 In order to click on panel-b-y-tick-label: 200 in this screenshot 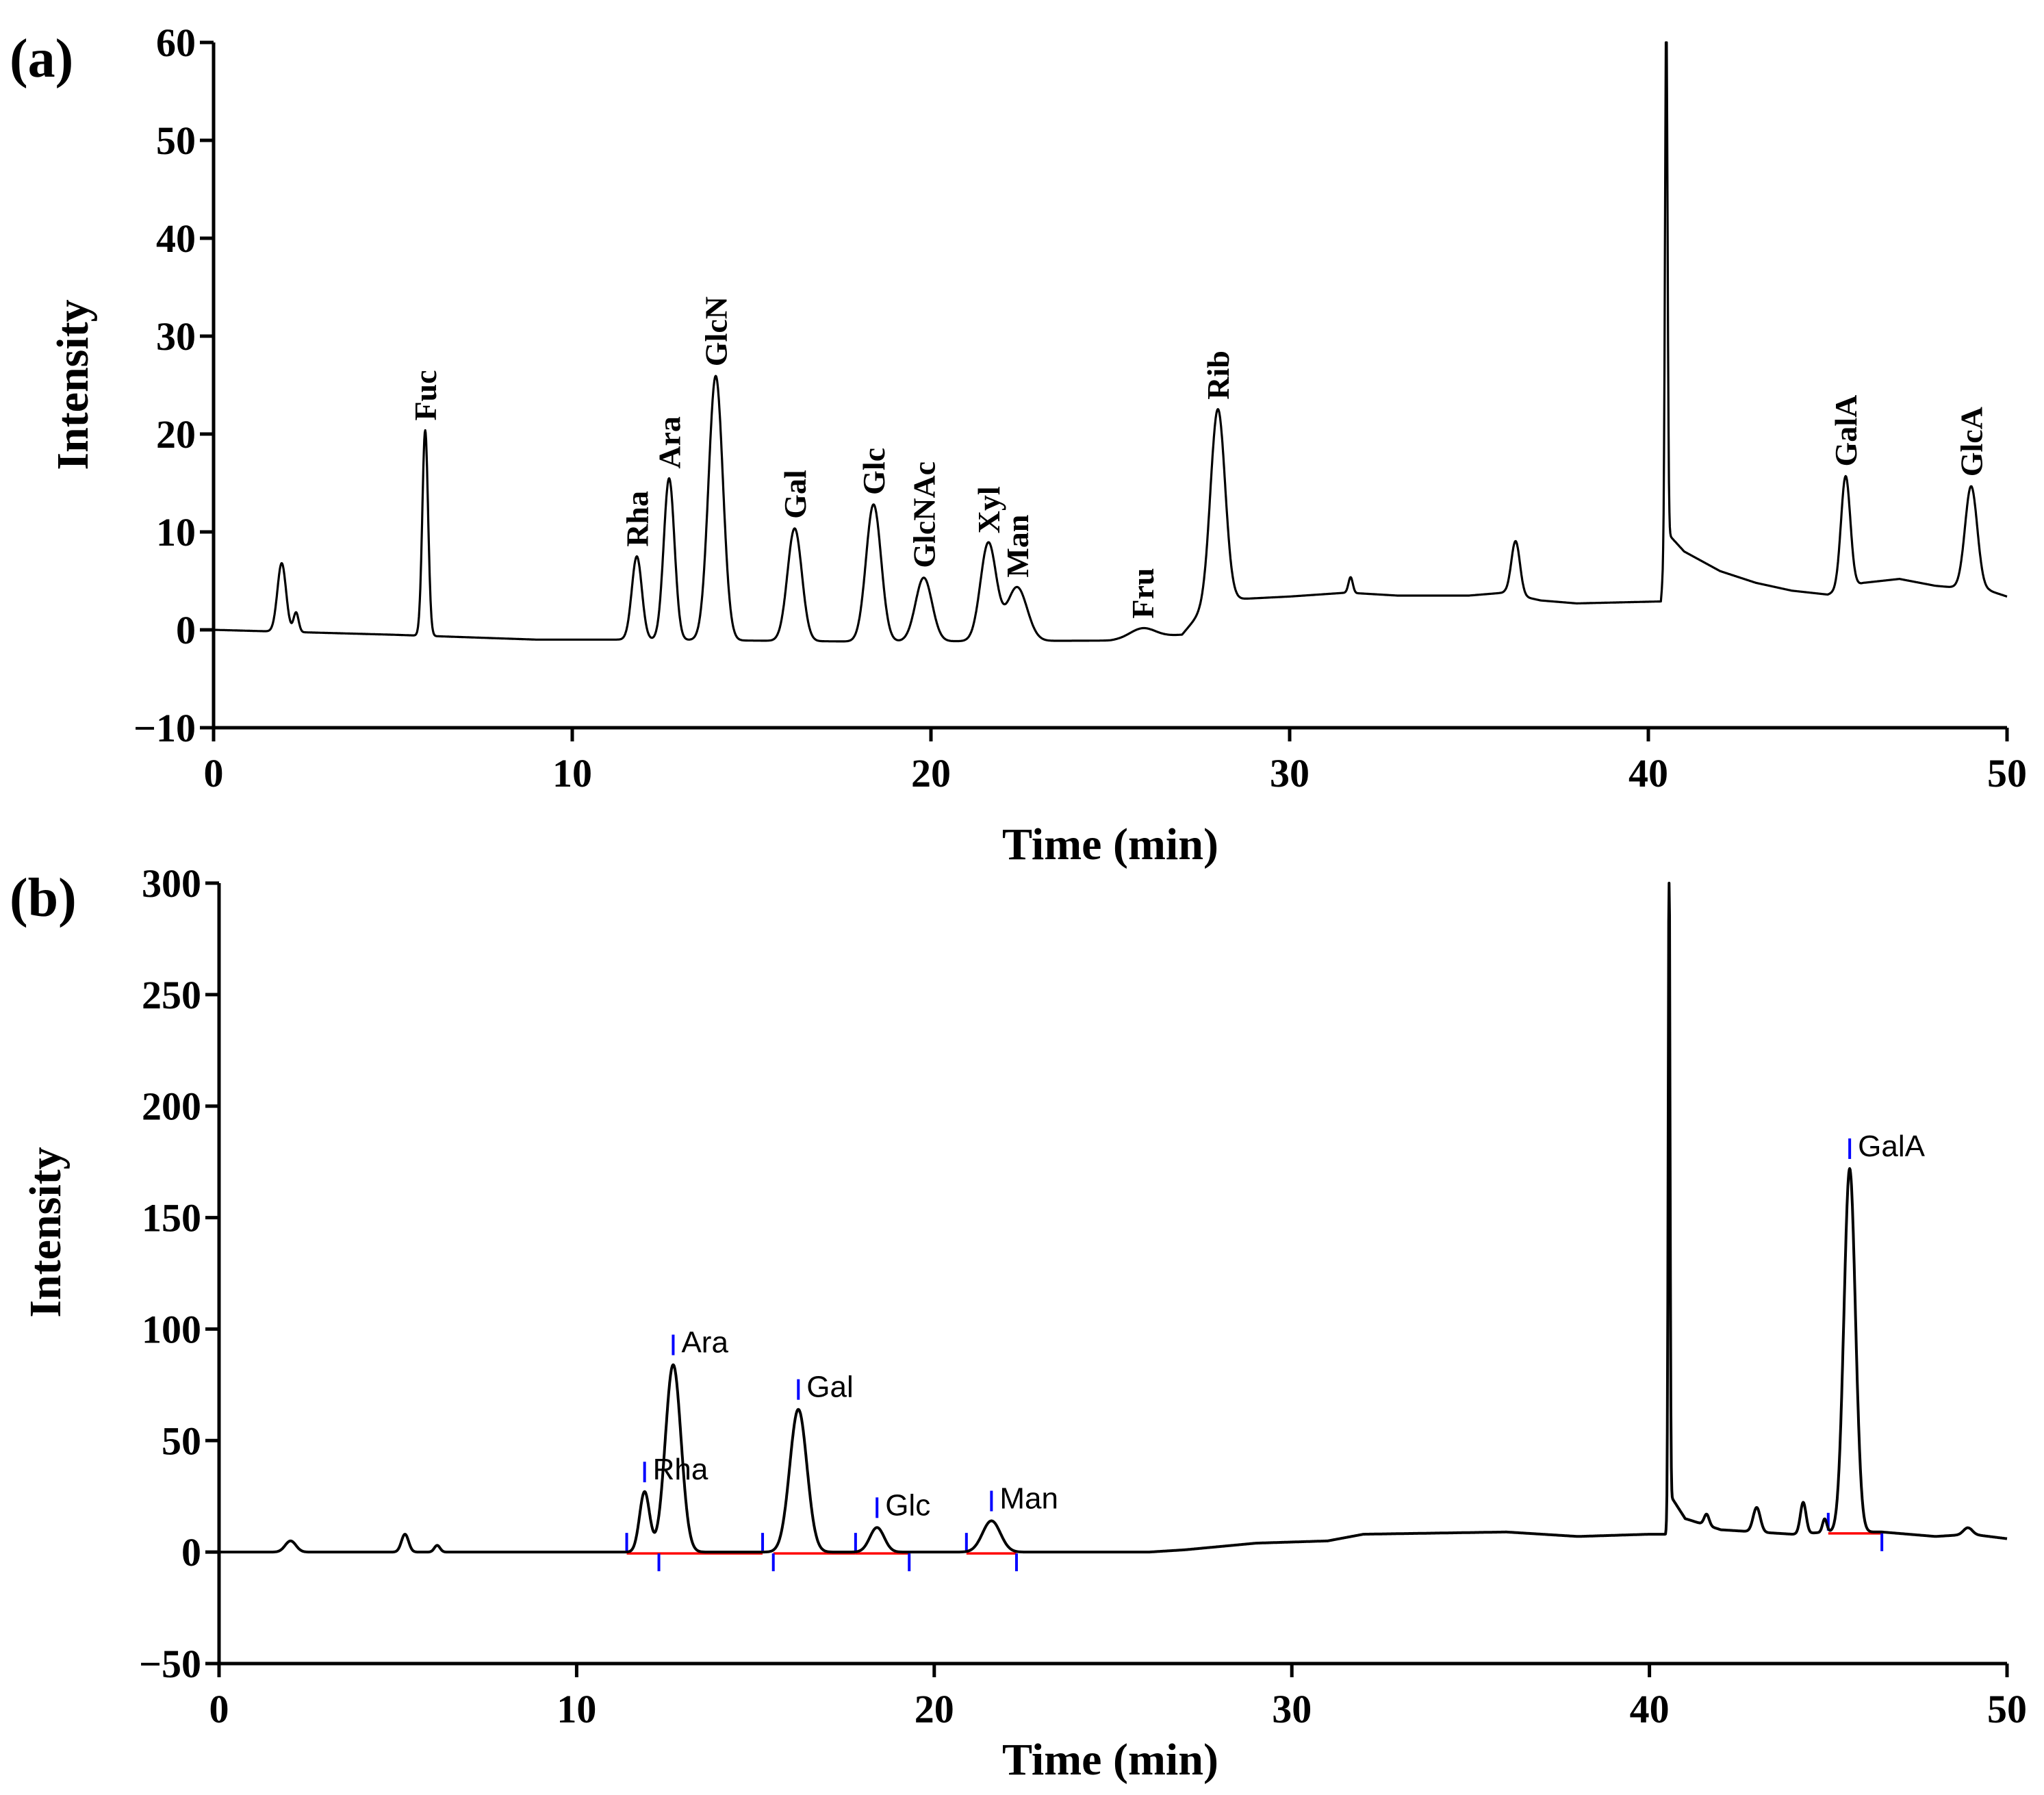, I will do `click(171, 1106)`.